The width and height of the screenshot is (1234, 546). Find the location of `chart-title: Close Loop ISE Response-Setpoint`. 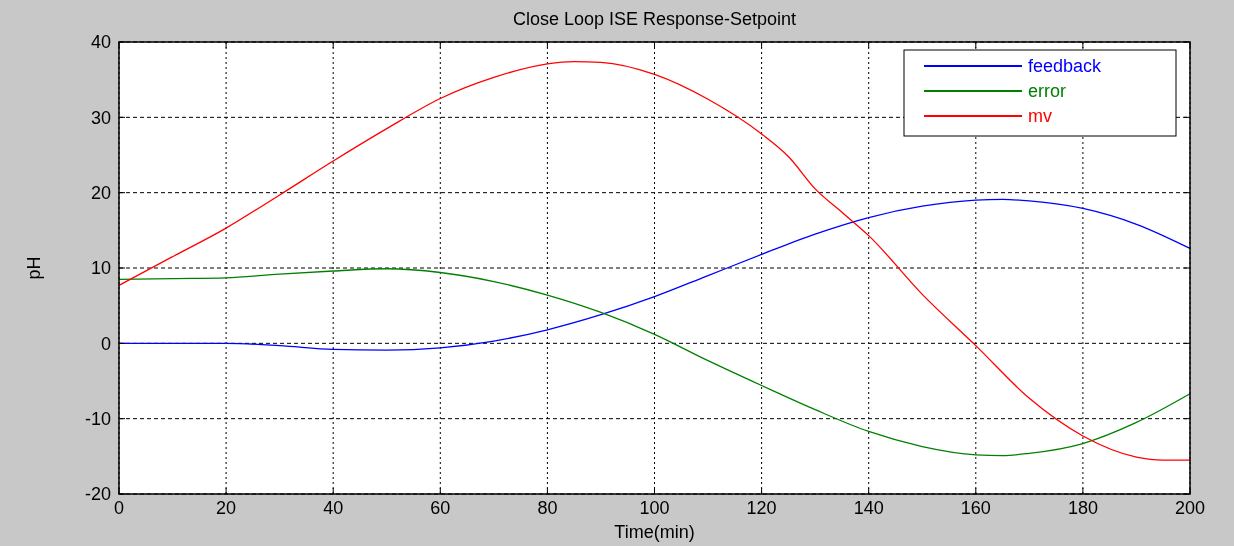

chart-title: Close Loop ISE Response-Setpoint is located at coordinates (654, 19).